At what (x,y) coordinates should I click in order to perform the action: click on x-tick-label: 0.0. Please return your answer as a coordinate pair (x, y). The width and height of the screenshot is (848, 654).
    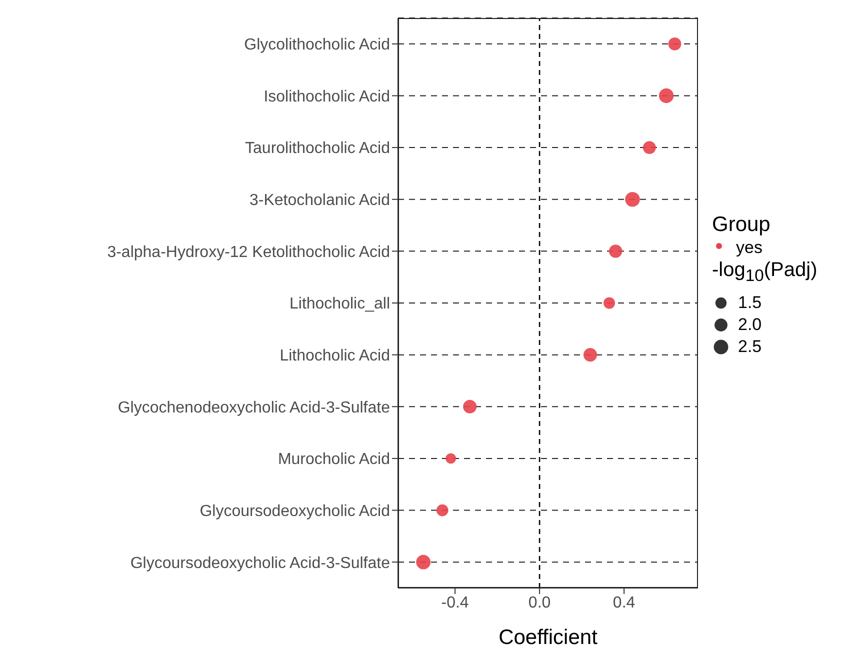
    Looking at the image, I should click on (539, 603).